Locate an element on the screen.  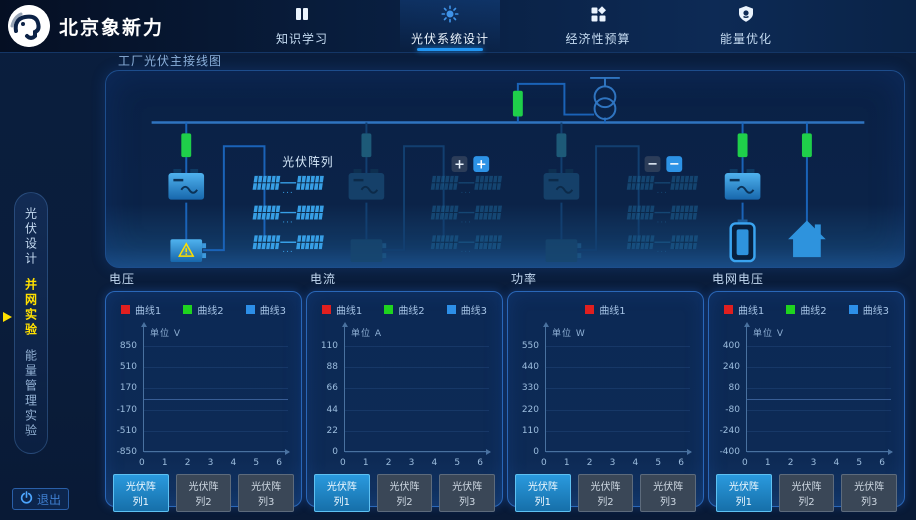
tab-label: 光伏系统设计 is located at coordinates (449, 39).